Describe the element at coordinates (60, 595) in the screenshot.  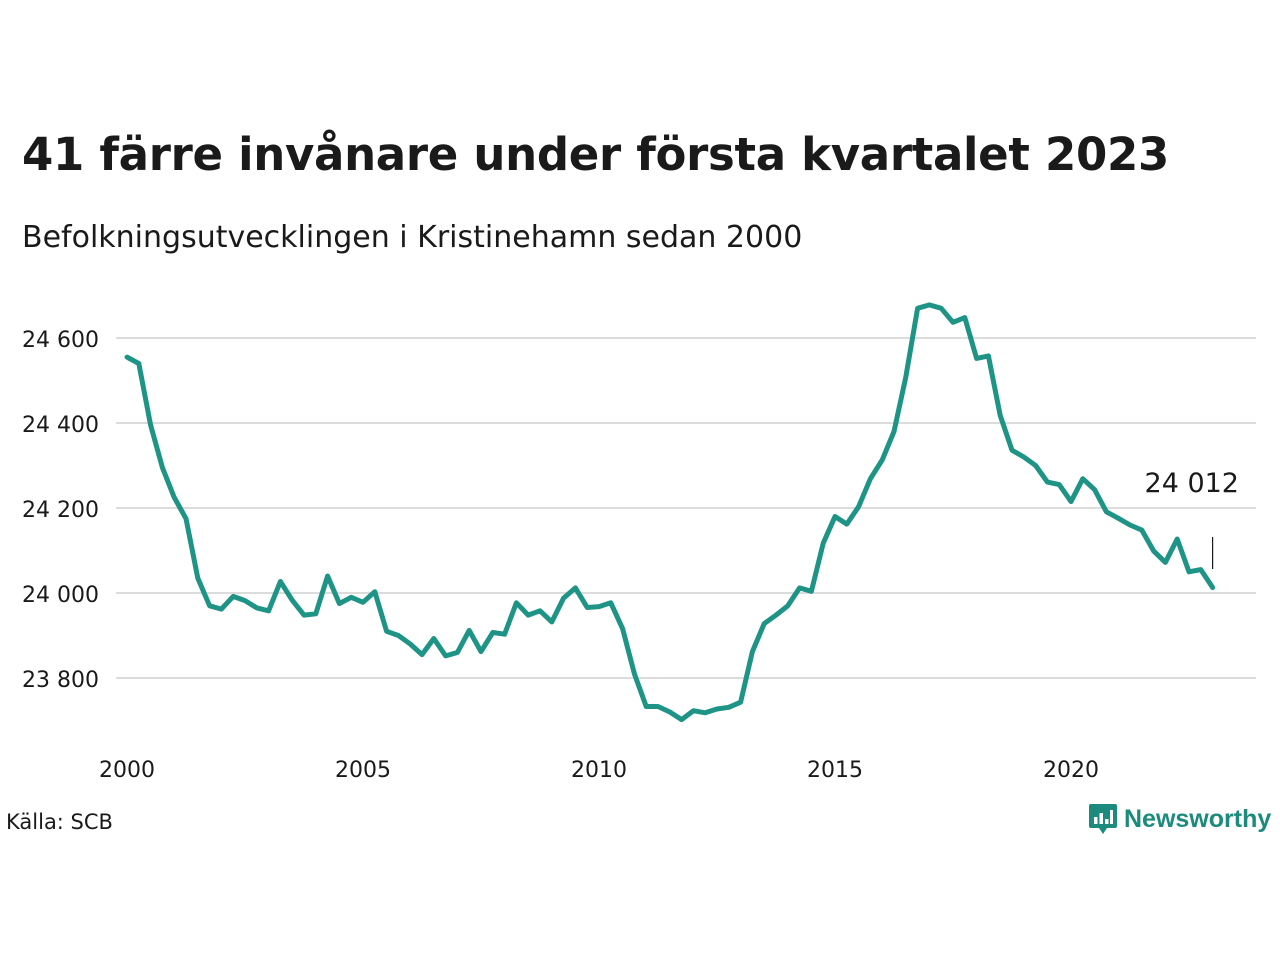
I see `y-tick-label: 24 000` at that location.